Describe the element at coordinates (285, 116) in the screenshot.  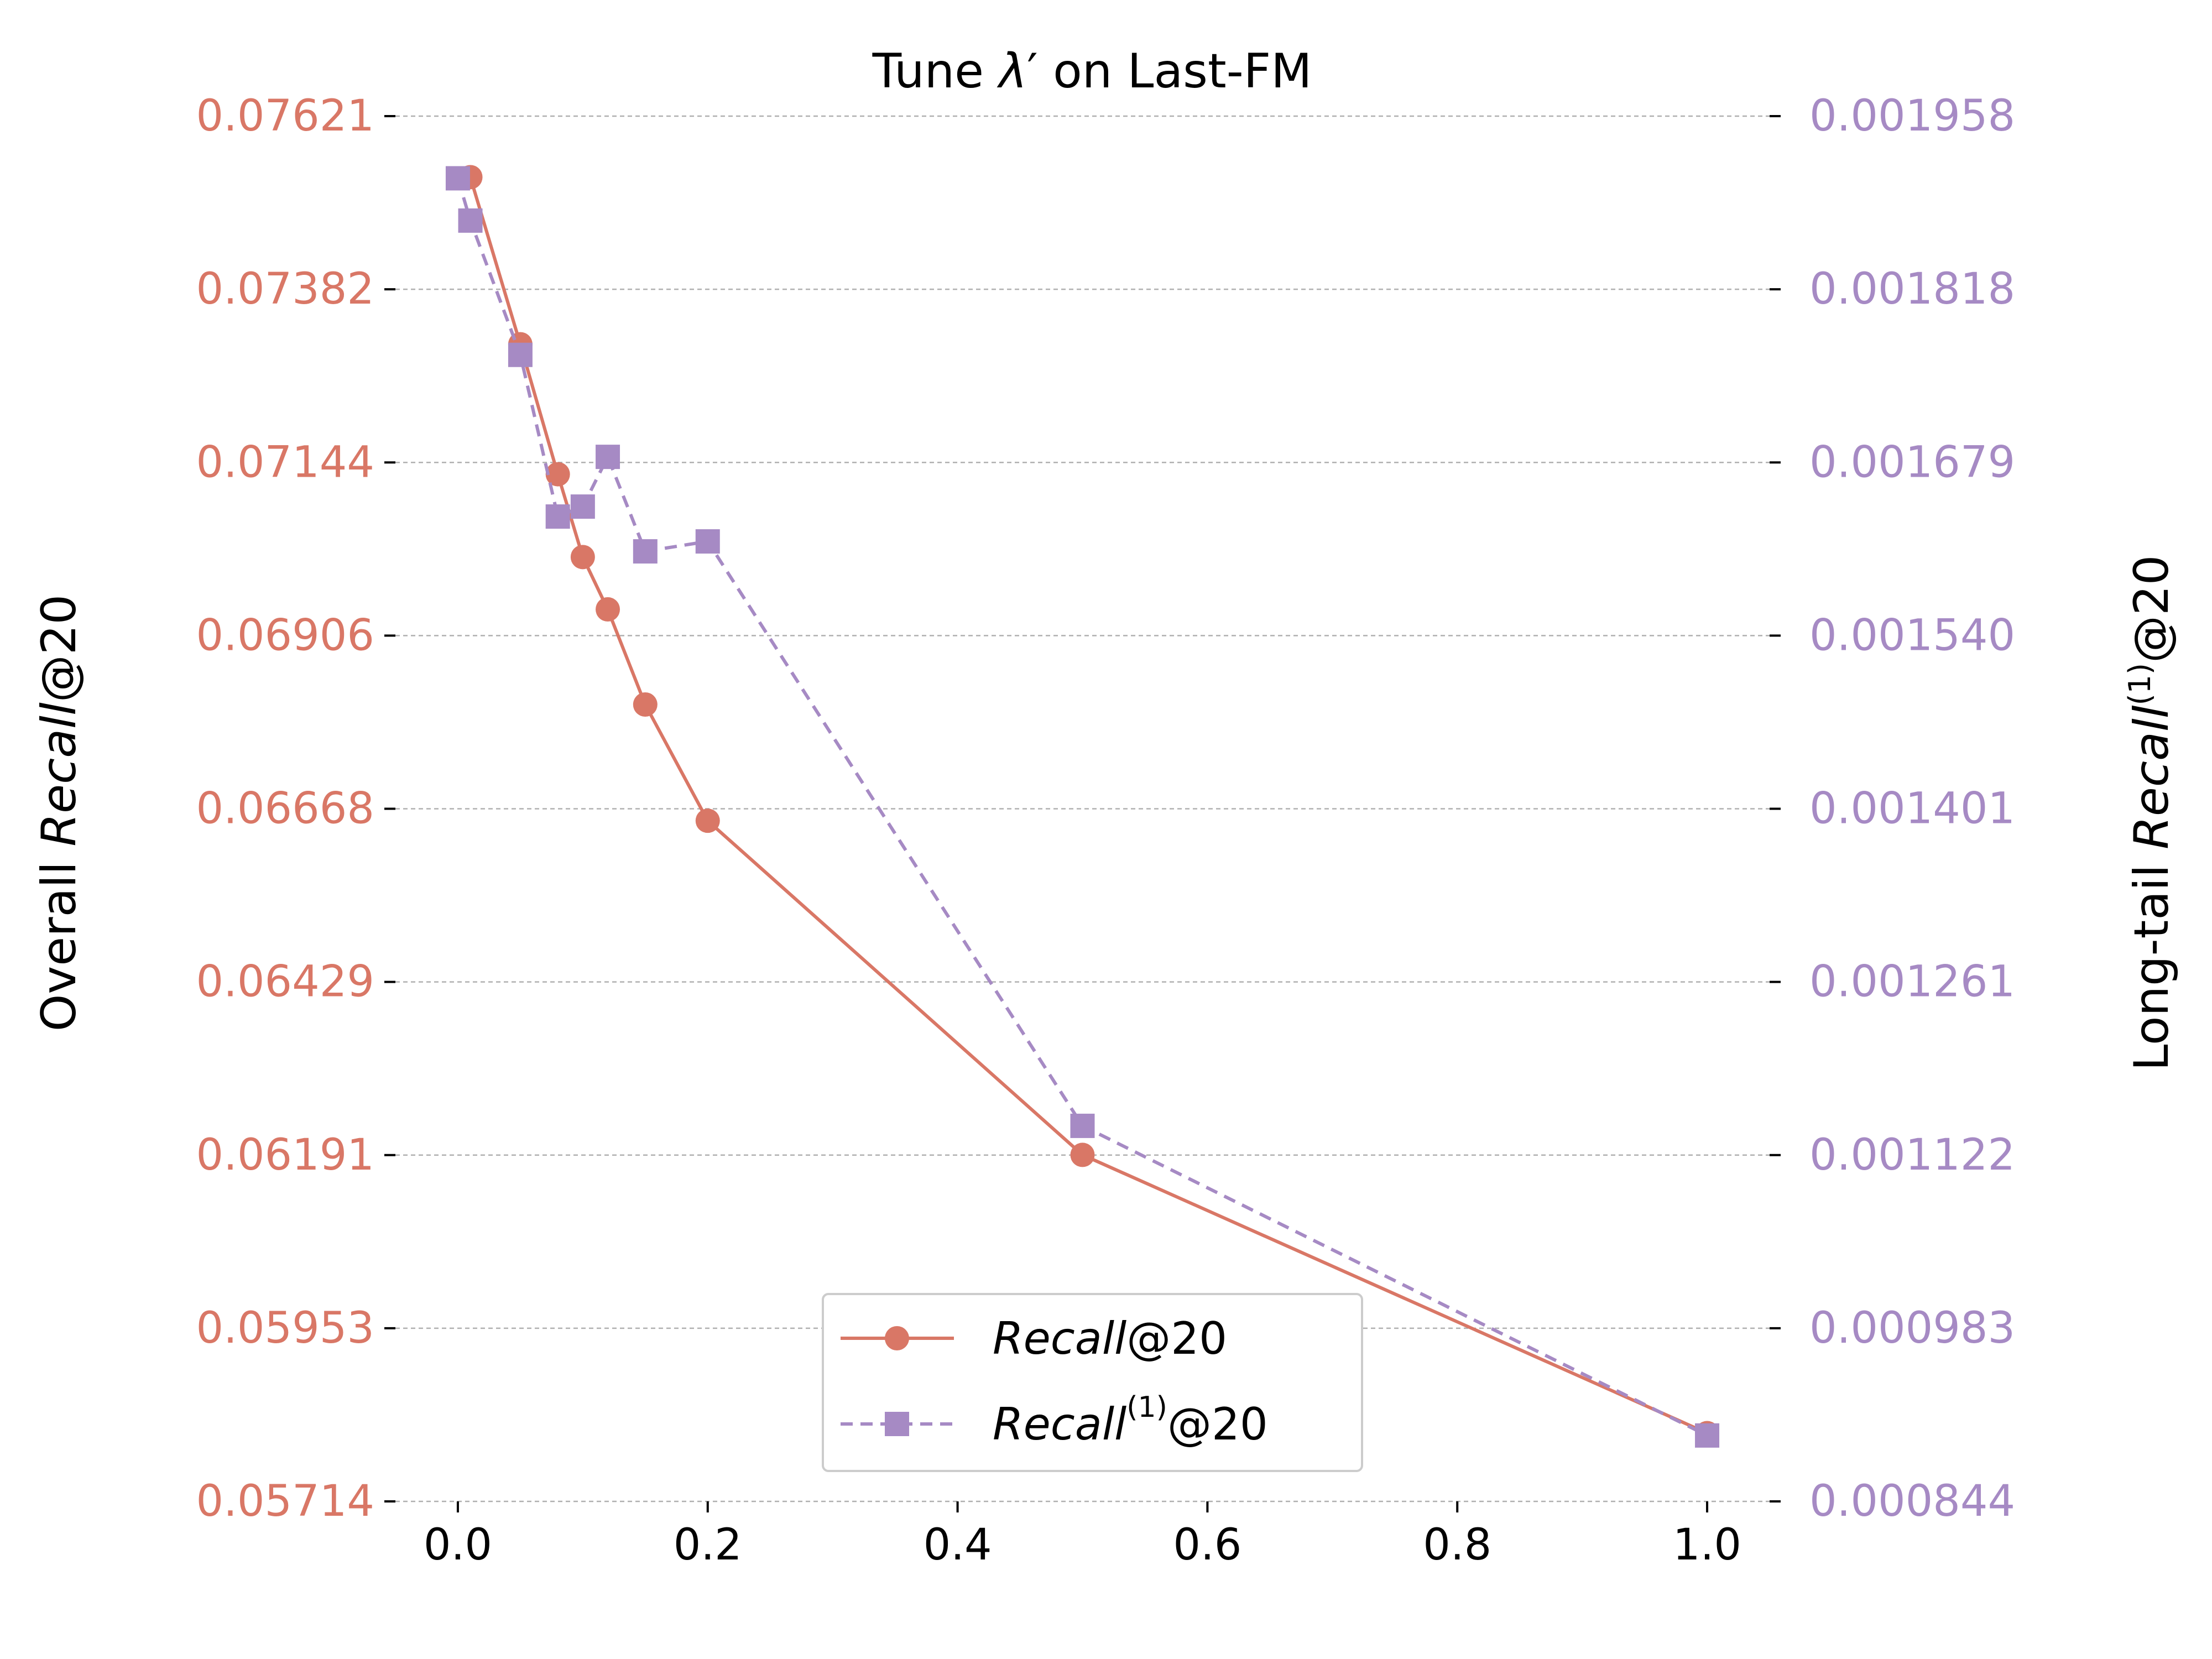
I see `left-tick-label: 0.07621` at that location.